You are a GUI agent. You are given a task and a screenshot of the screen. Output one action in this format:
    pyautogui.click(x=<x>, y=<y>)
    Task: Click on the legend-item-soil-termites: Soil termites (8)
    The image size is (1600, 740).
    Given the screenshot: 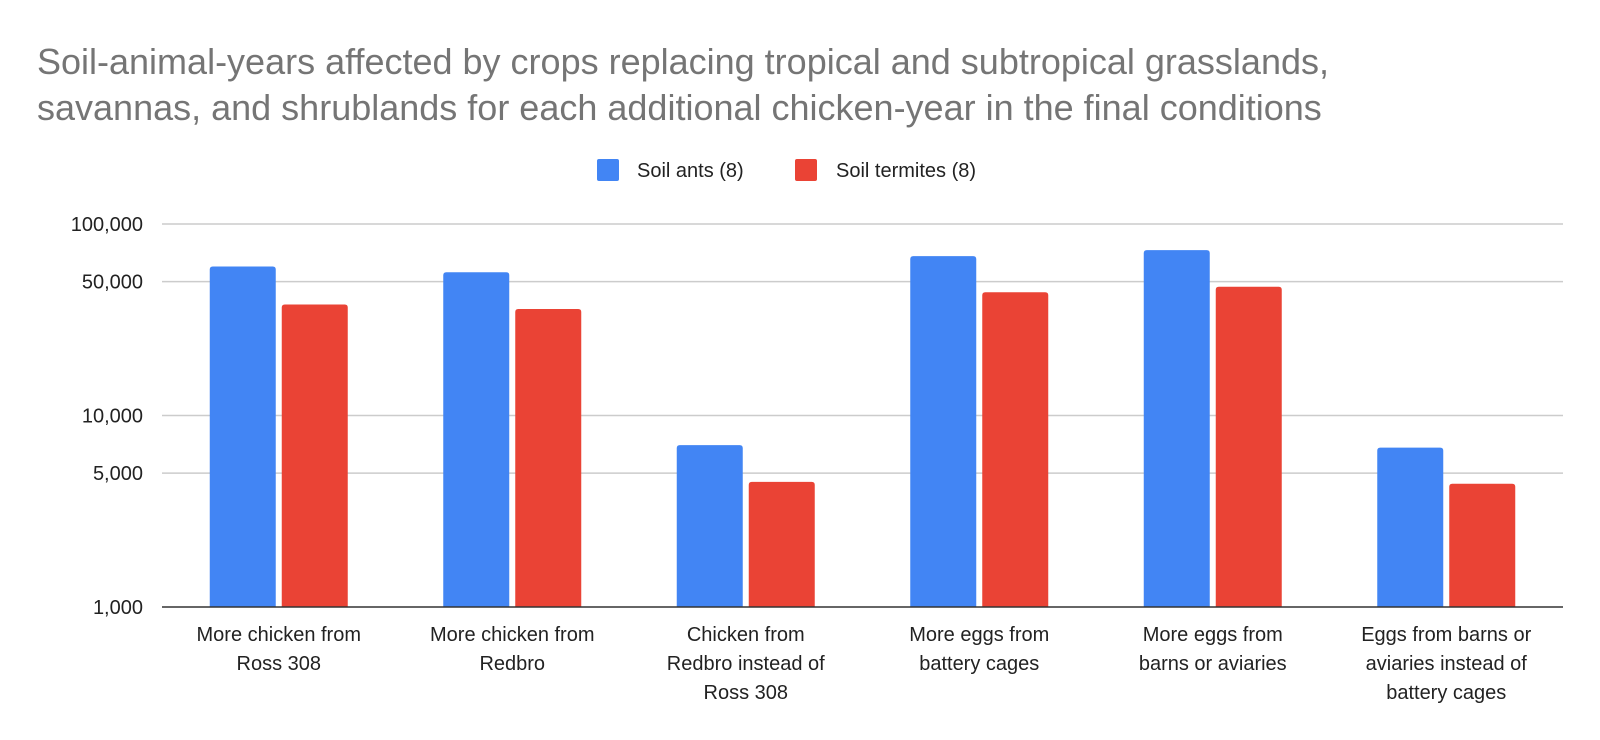 What is the action you would take?
    pyautogui.click(x=885, y=170)
    